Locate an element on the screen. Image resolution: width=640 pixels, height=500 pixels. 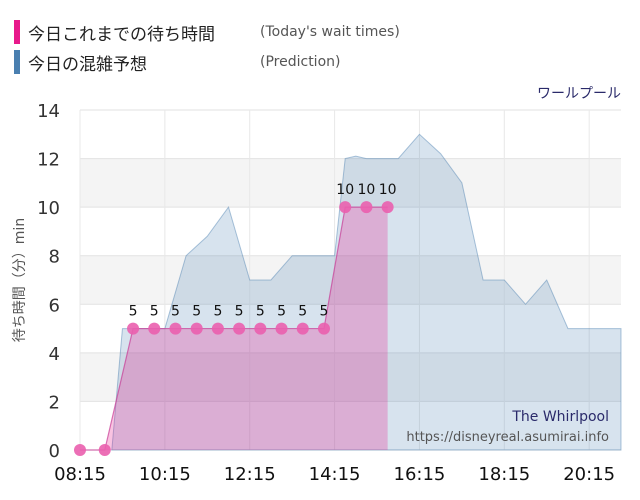
chart-title: ワールプール is located at coordinates (579, 94).